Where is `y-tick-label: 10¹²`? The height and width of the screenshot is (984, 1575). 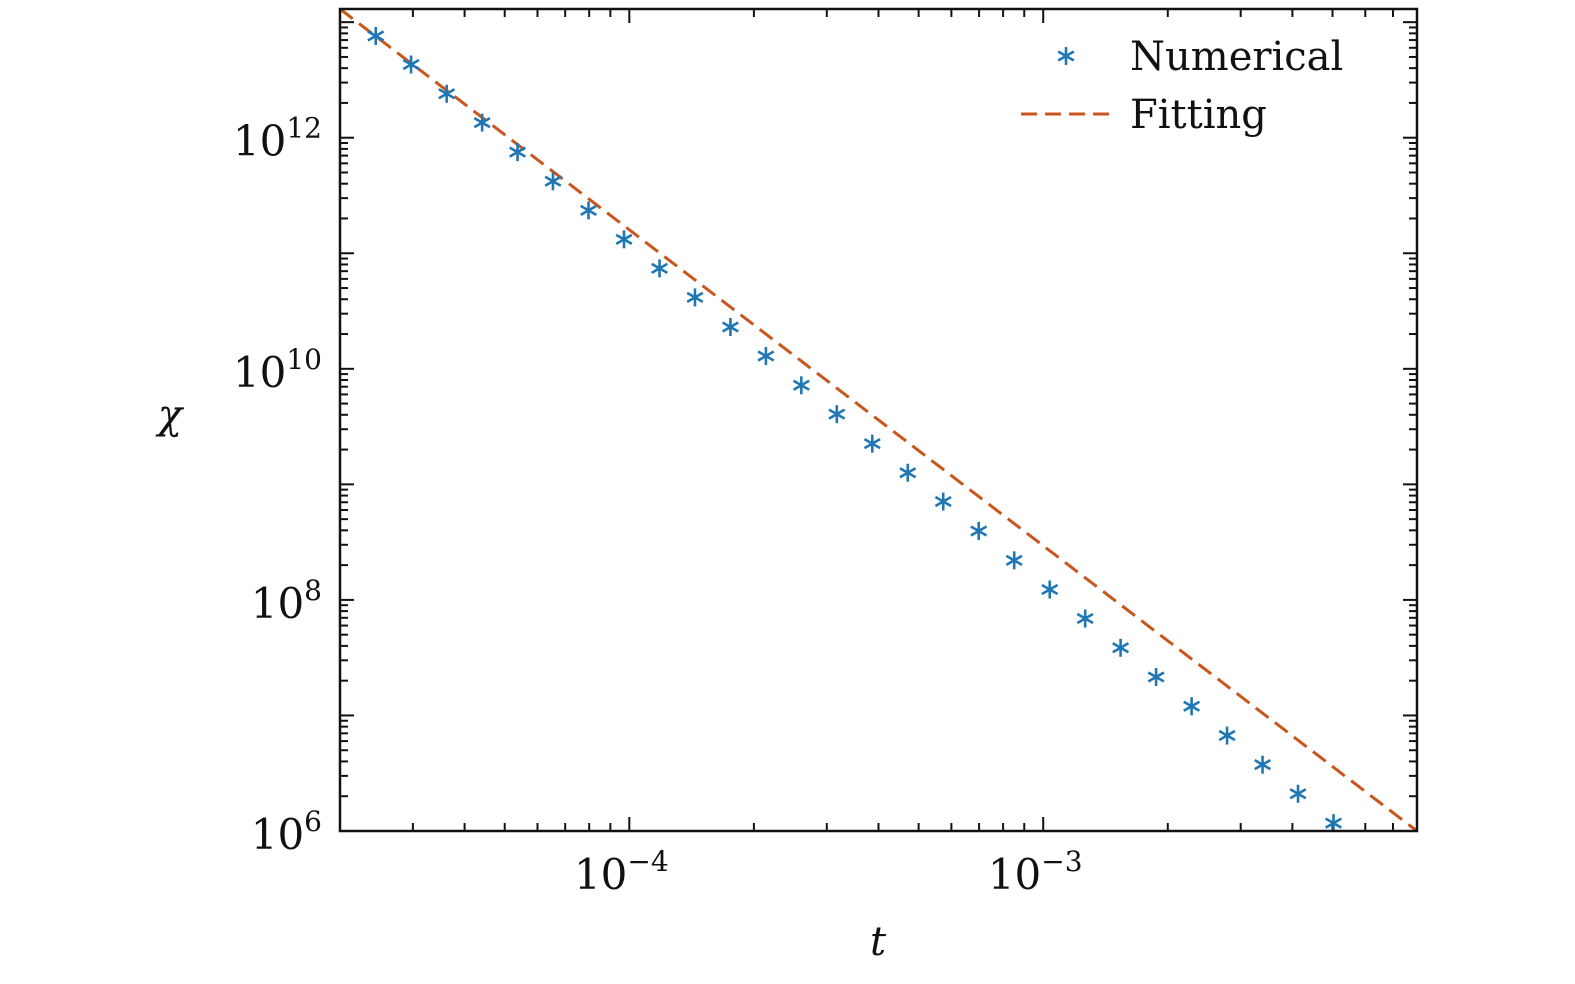 y-tick-label: 10¹² is located at coordinates (277, 139).